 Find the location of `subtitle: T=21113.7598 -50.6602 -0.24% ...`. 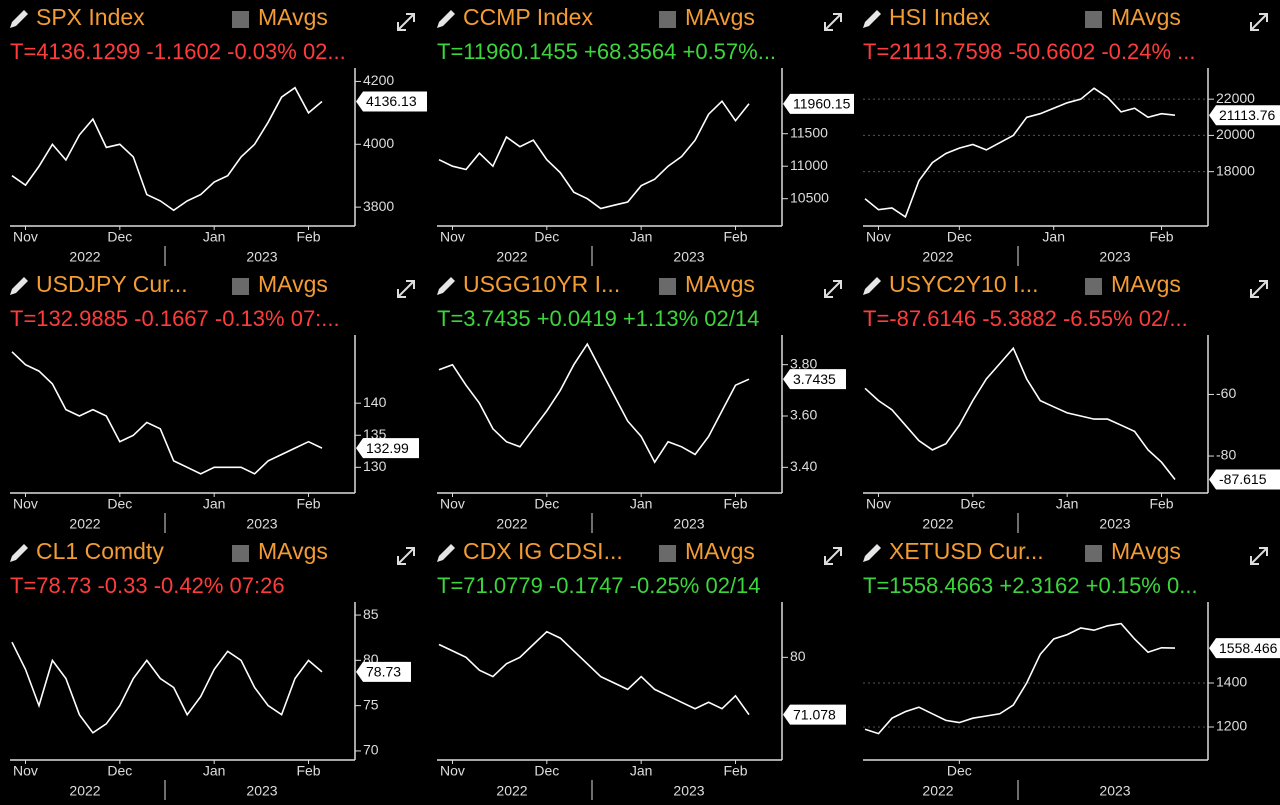

subtitle: T=21113.7598 -50.6602 -0.24% ... is located at coordinates (1029, 51).